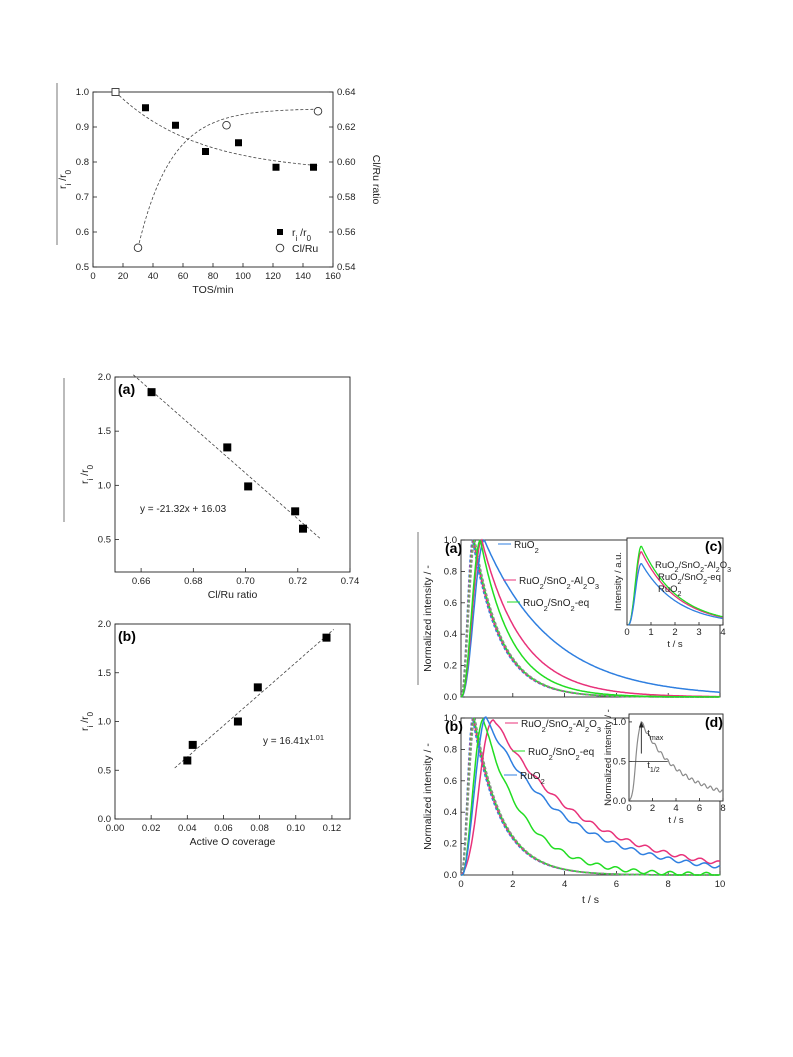 The width and height of the screenshot is (793, 1057). What do you see at coordinates (668, 884) in the screenshot?
I see `chart5-x-tick-label: 8` at bounding box center [668, 884].